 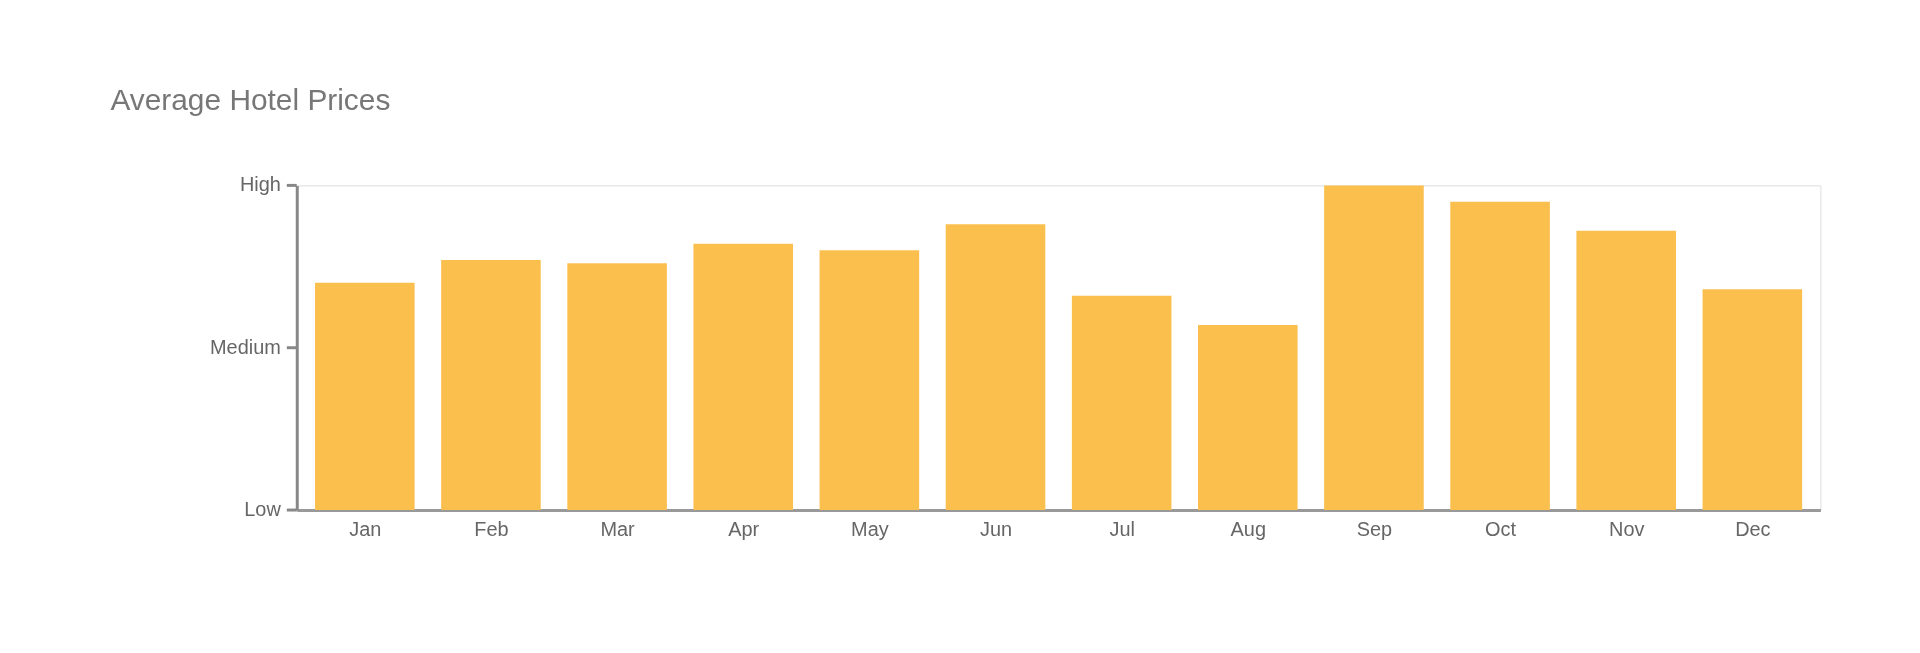 What do you see at coordinates (263, 509) in the screenshot?
I see `text: Low` at bounding box center [263, 509].